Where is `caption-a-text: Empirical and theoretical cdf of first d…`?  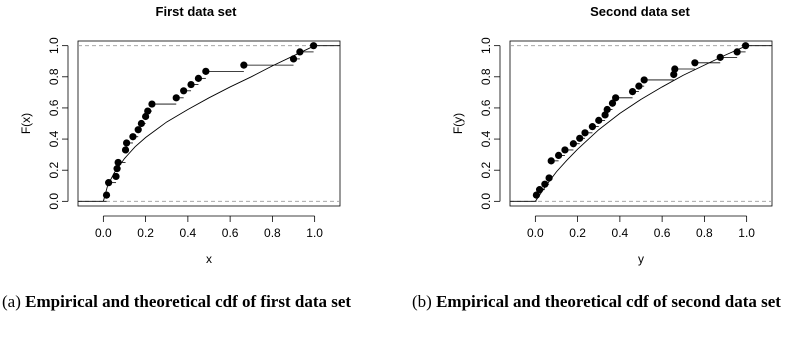 caption-a-text: Empirical and theoretical cdf of first d… is located at coordinates (188, 301).